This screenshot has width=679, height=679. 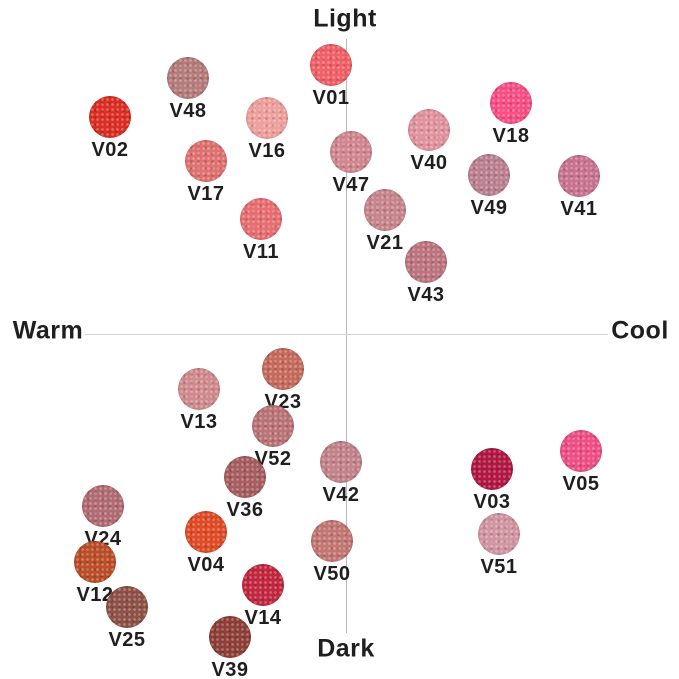 I want to click on axis-label-warm: Warm, so click(x=48, y=330).